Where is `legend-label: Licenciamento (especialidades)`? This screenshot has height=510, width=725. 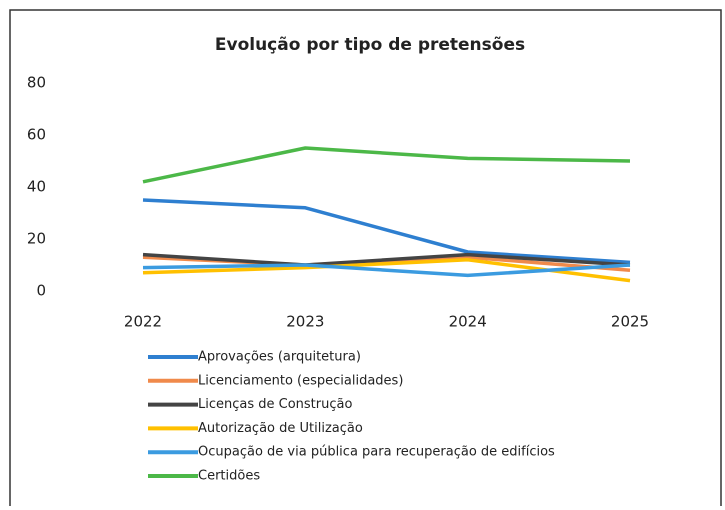 legend-label: Licenciamento (especialidades) is located at coordinates (300, 380).